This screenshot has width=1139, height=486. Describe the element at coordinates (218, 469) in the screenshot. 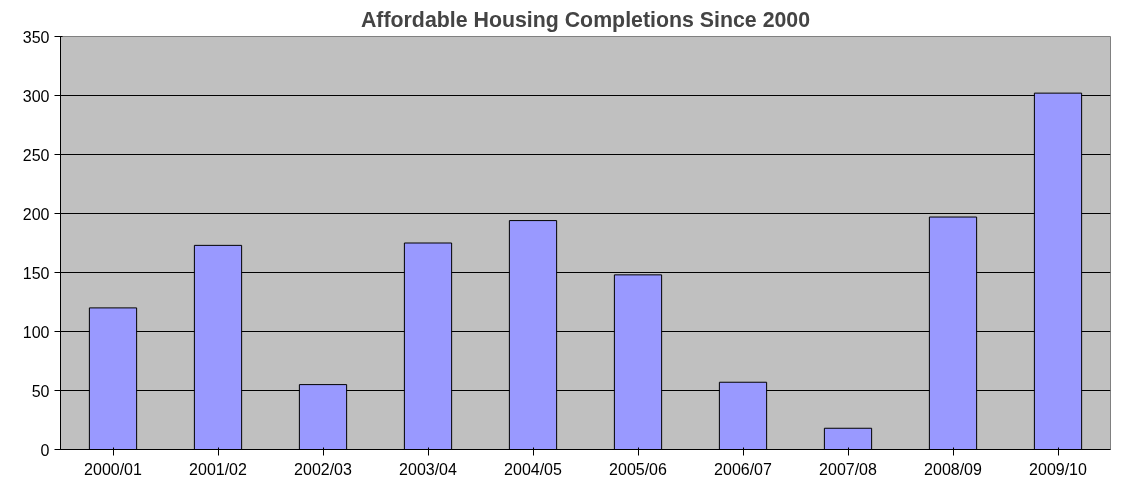

I see `x-tick-label: 2001/02` at that location.